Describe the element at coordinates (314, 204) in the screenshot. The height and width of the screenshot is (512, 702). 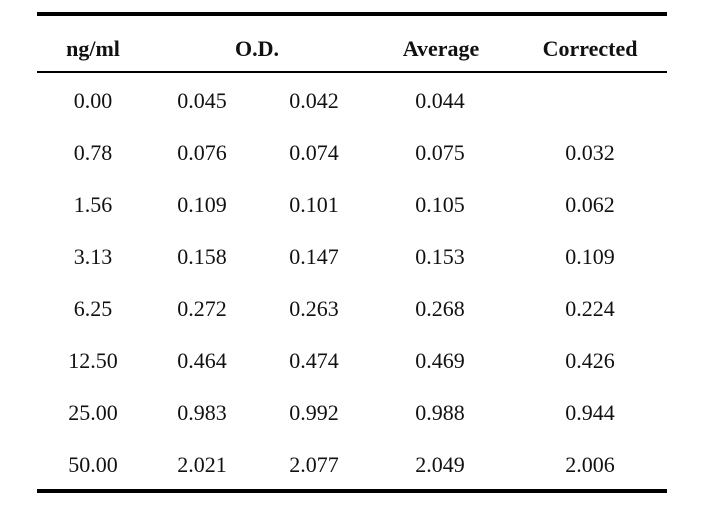
I see `cell-od-2: 0.101` at that location.